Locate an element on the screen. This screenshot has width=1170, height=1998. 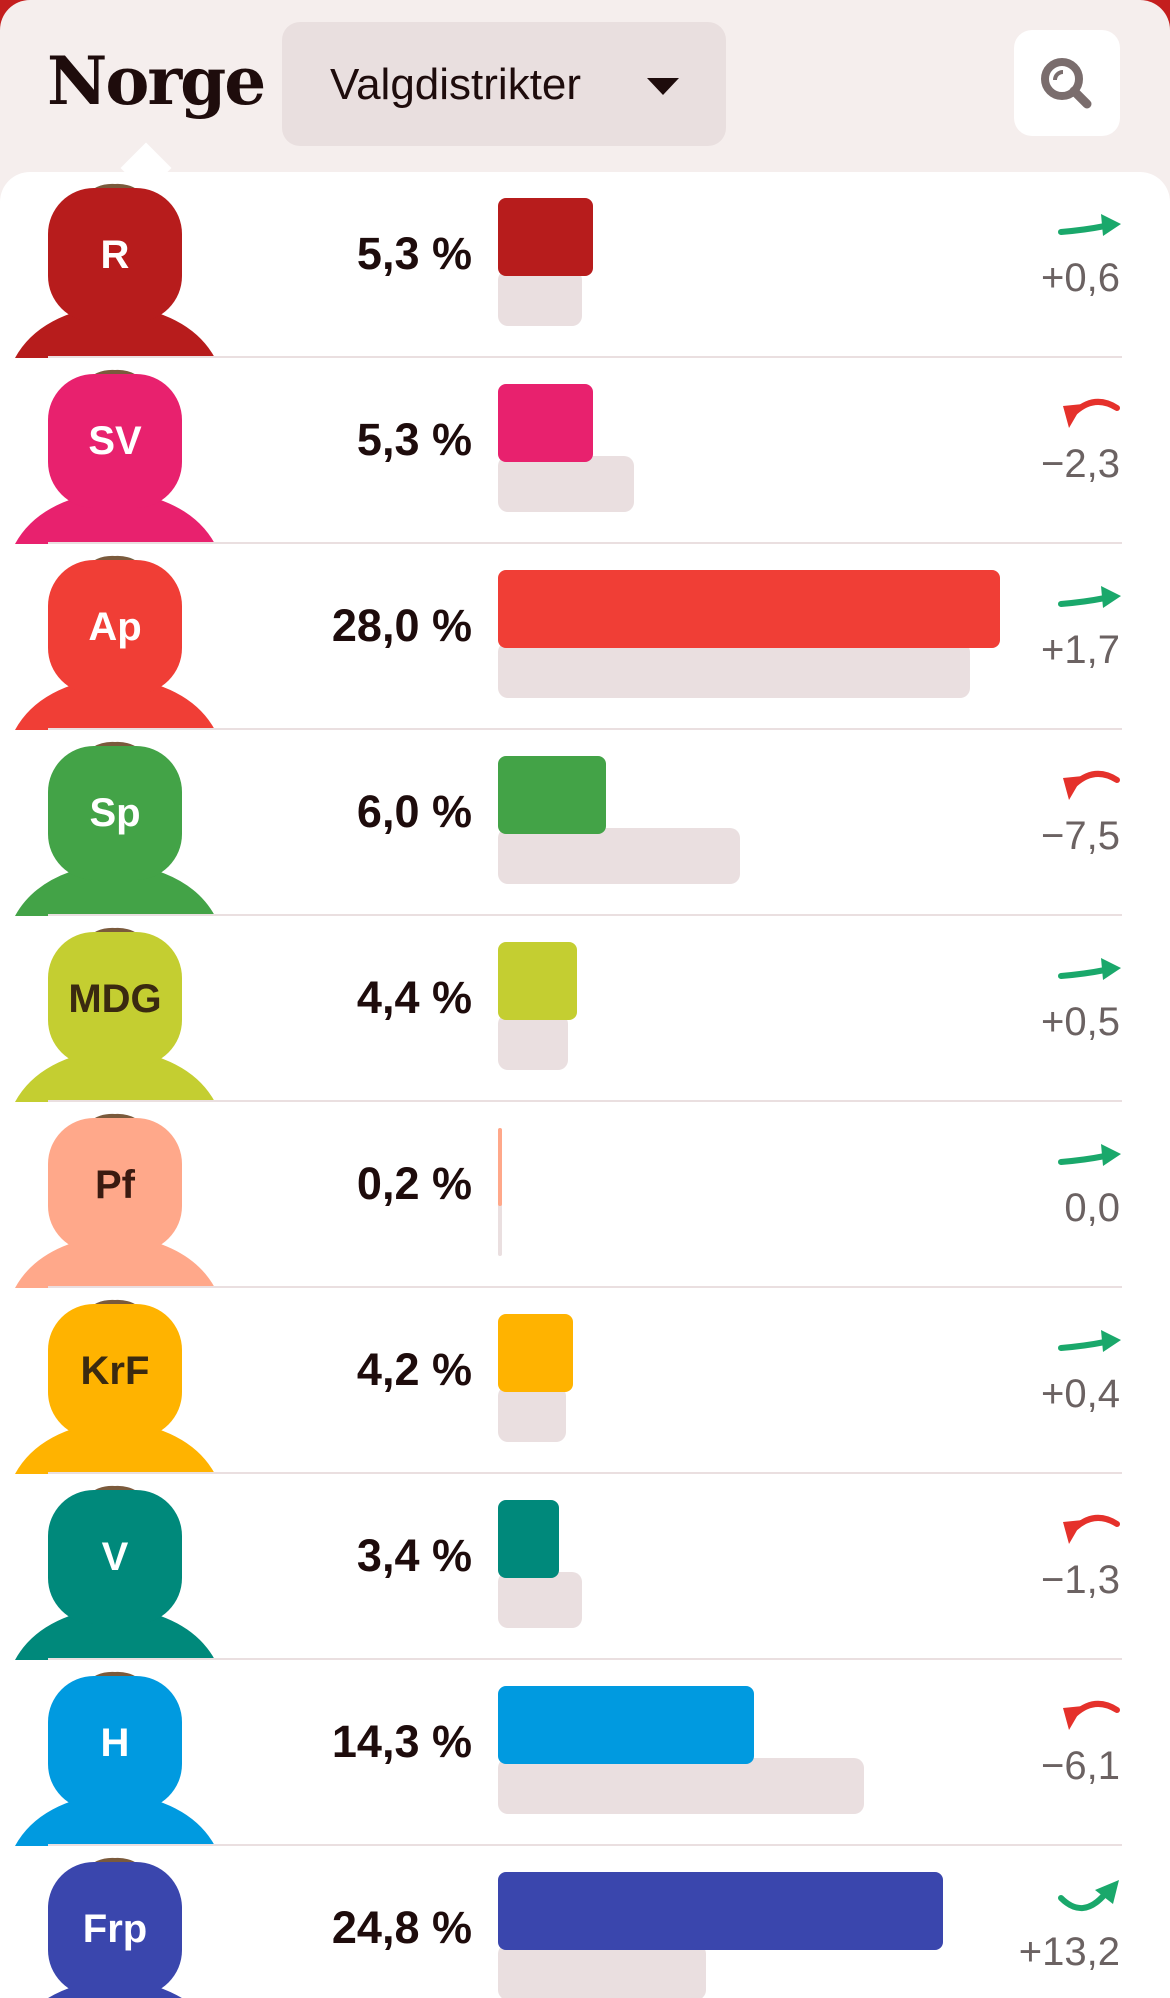
header: Norge Valgdistrikter is located at coordinates (585, 87).